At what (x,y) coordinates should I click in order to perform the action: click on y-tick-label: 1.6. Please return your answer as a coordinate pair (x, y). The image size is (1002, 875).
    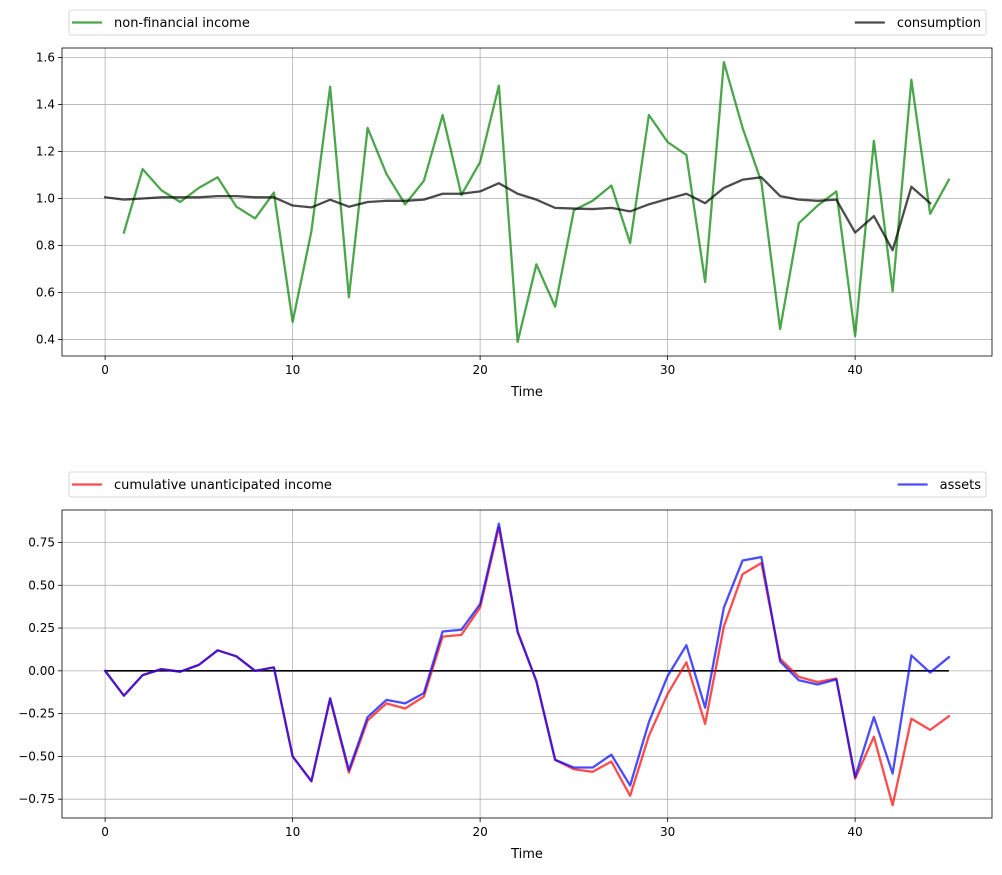
    Looking at the image, I should click on (45, 57).